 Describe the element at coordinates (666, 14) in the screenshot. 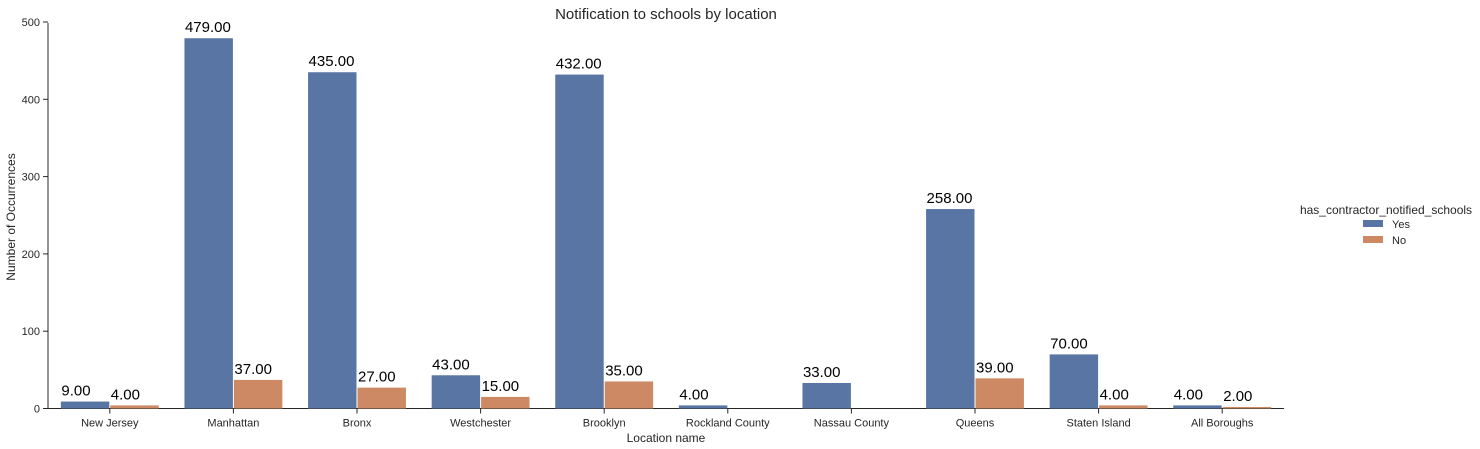

I see `chart-title: Notification to schools by location` at that location.